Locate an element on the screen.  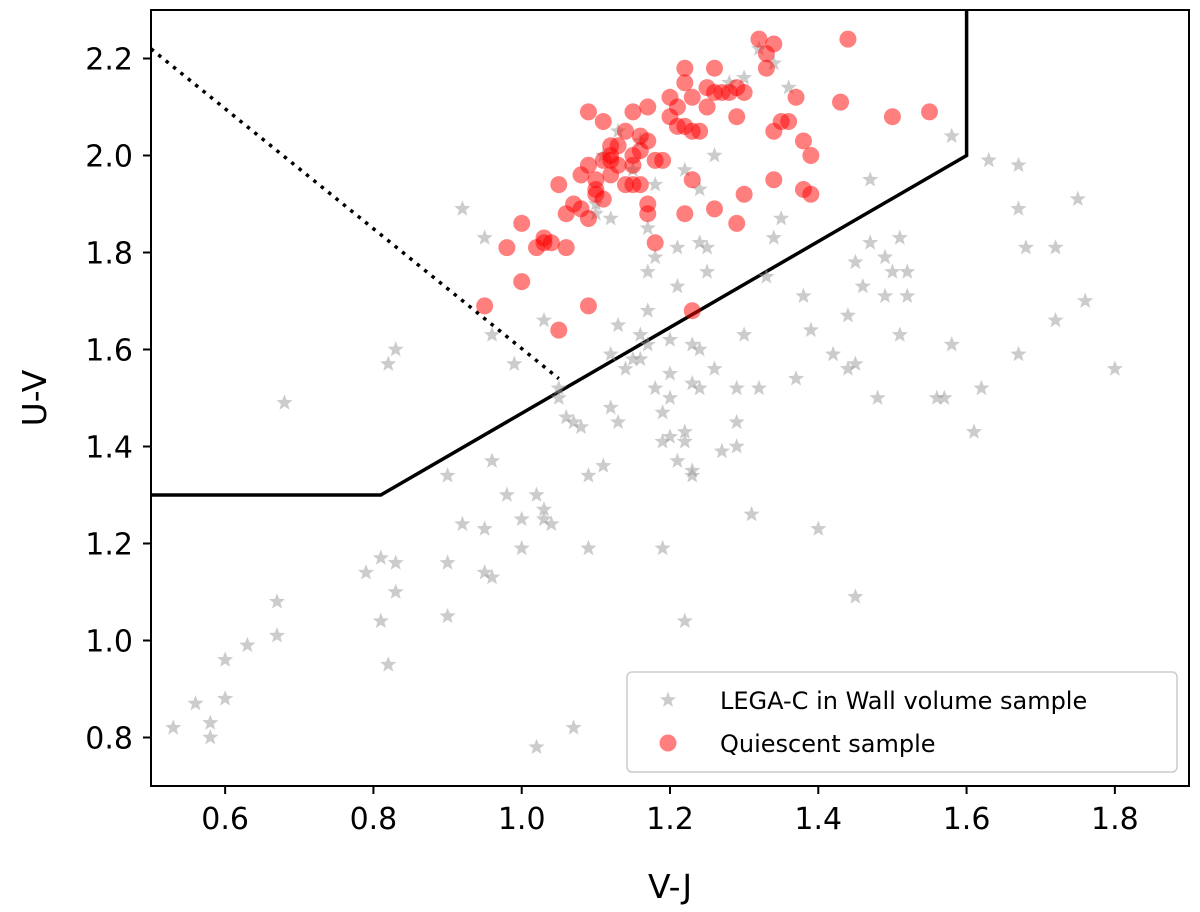
legend-label-quiescent: Quiescent sample is located at coordinates (828, 744).